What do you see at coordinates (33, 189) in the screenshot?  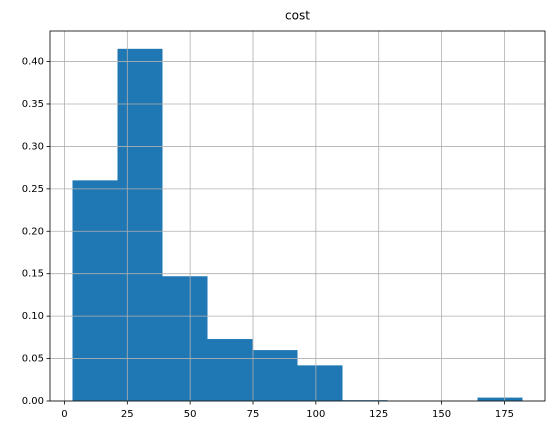 I see `y-tick-label: 0.25` at bounding box center [33, 189].